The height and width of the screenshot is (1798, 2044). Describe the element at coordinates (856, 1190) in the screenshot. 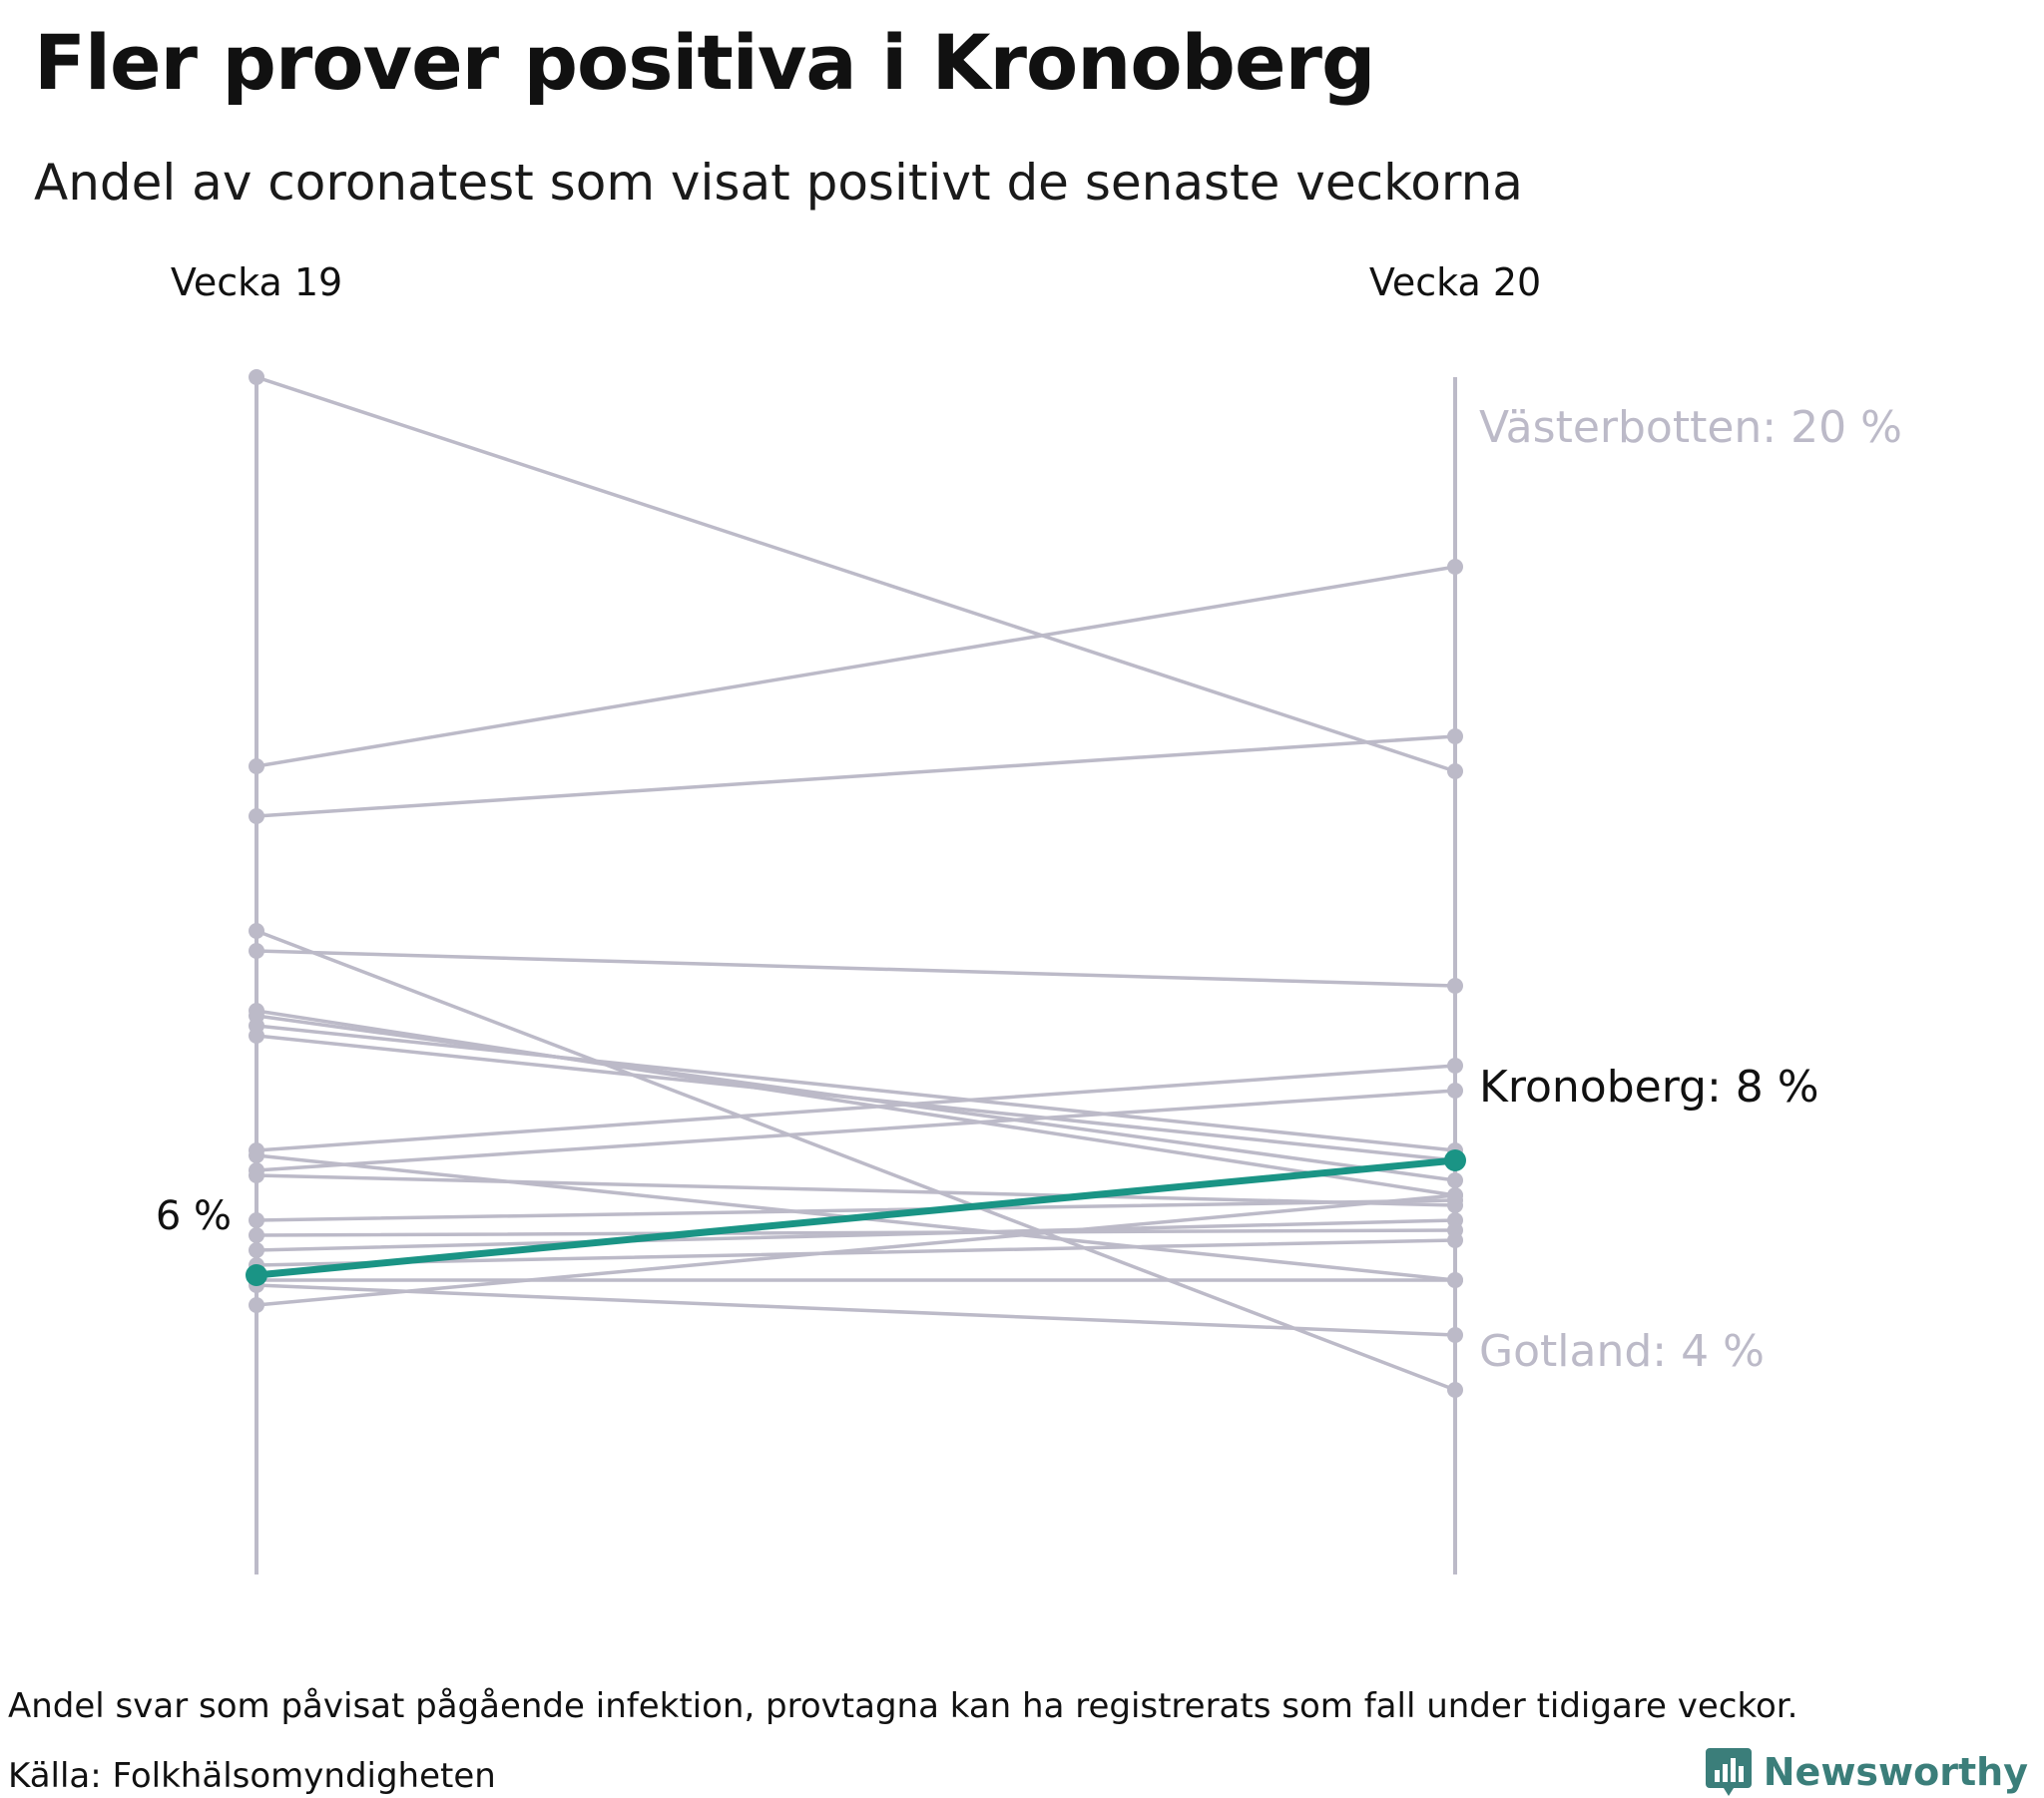

I see `region-12-line` at that location.